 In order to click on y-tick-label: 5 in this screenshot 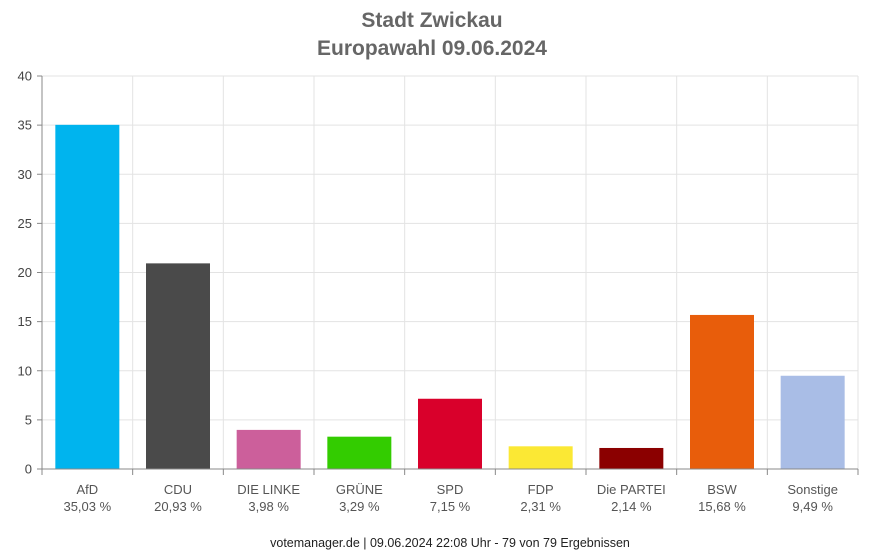, I will do `click(28, 419)`.